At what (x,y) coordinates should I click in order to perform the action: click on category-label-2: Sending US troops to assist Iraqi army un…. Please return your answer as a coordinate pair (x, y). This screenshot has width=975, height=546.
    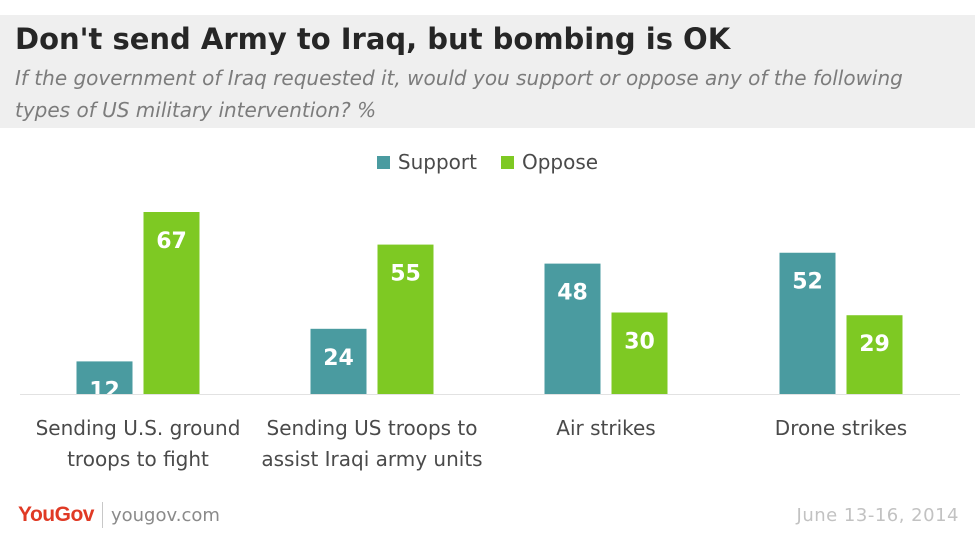
    Looking at the image, I should click on (371, 443).